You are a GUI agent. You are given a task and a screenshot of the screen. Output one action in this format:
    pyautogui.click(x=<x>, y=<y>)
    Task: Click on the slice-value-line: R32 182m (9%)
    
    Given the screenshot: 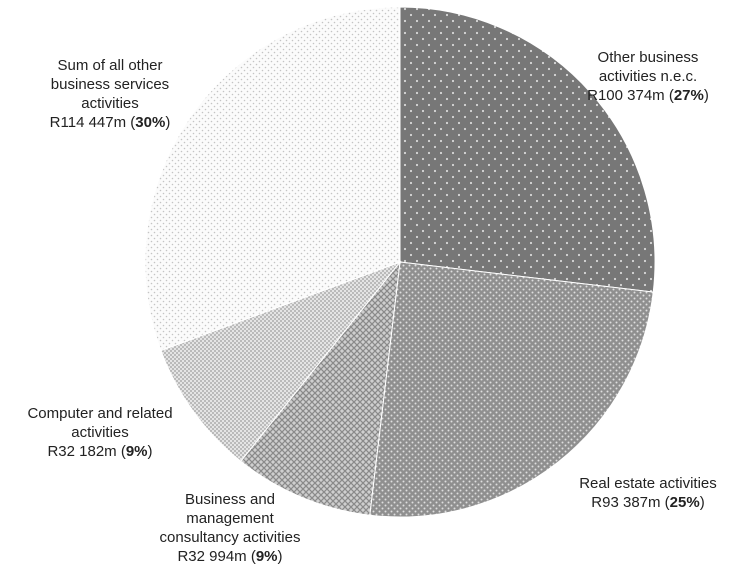 What is the action you would take?
    pyautogui.click(x=100, y=451)
    